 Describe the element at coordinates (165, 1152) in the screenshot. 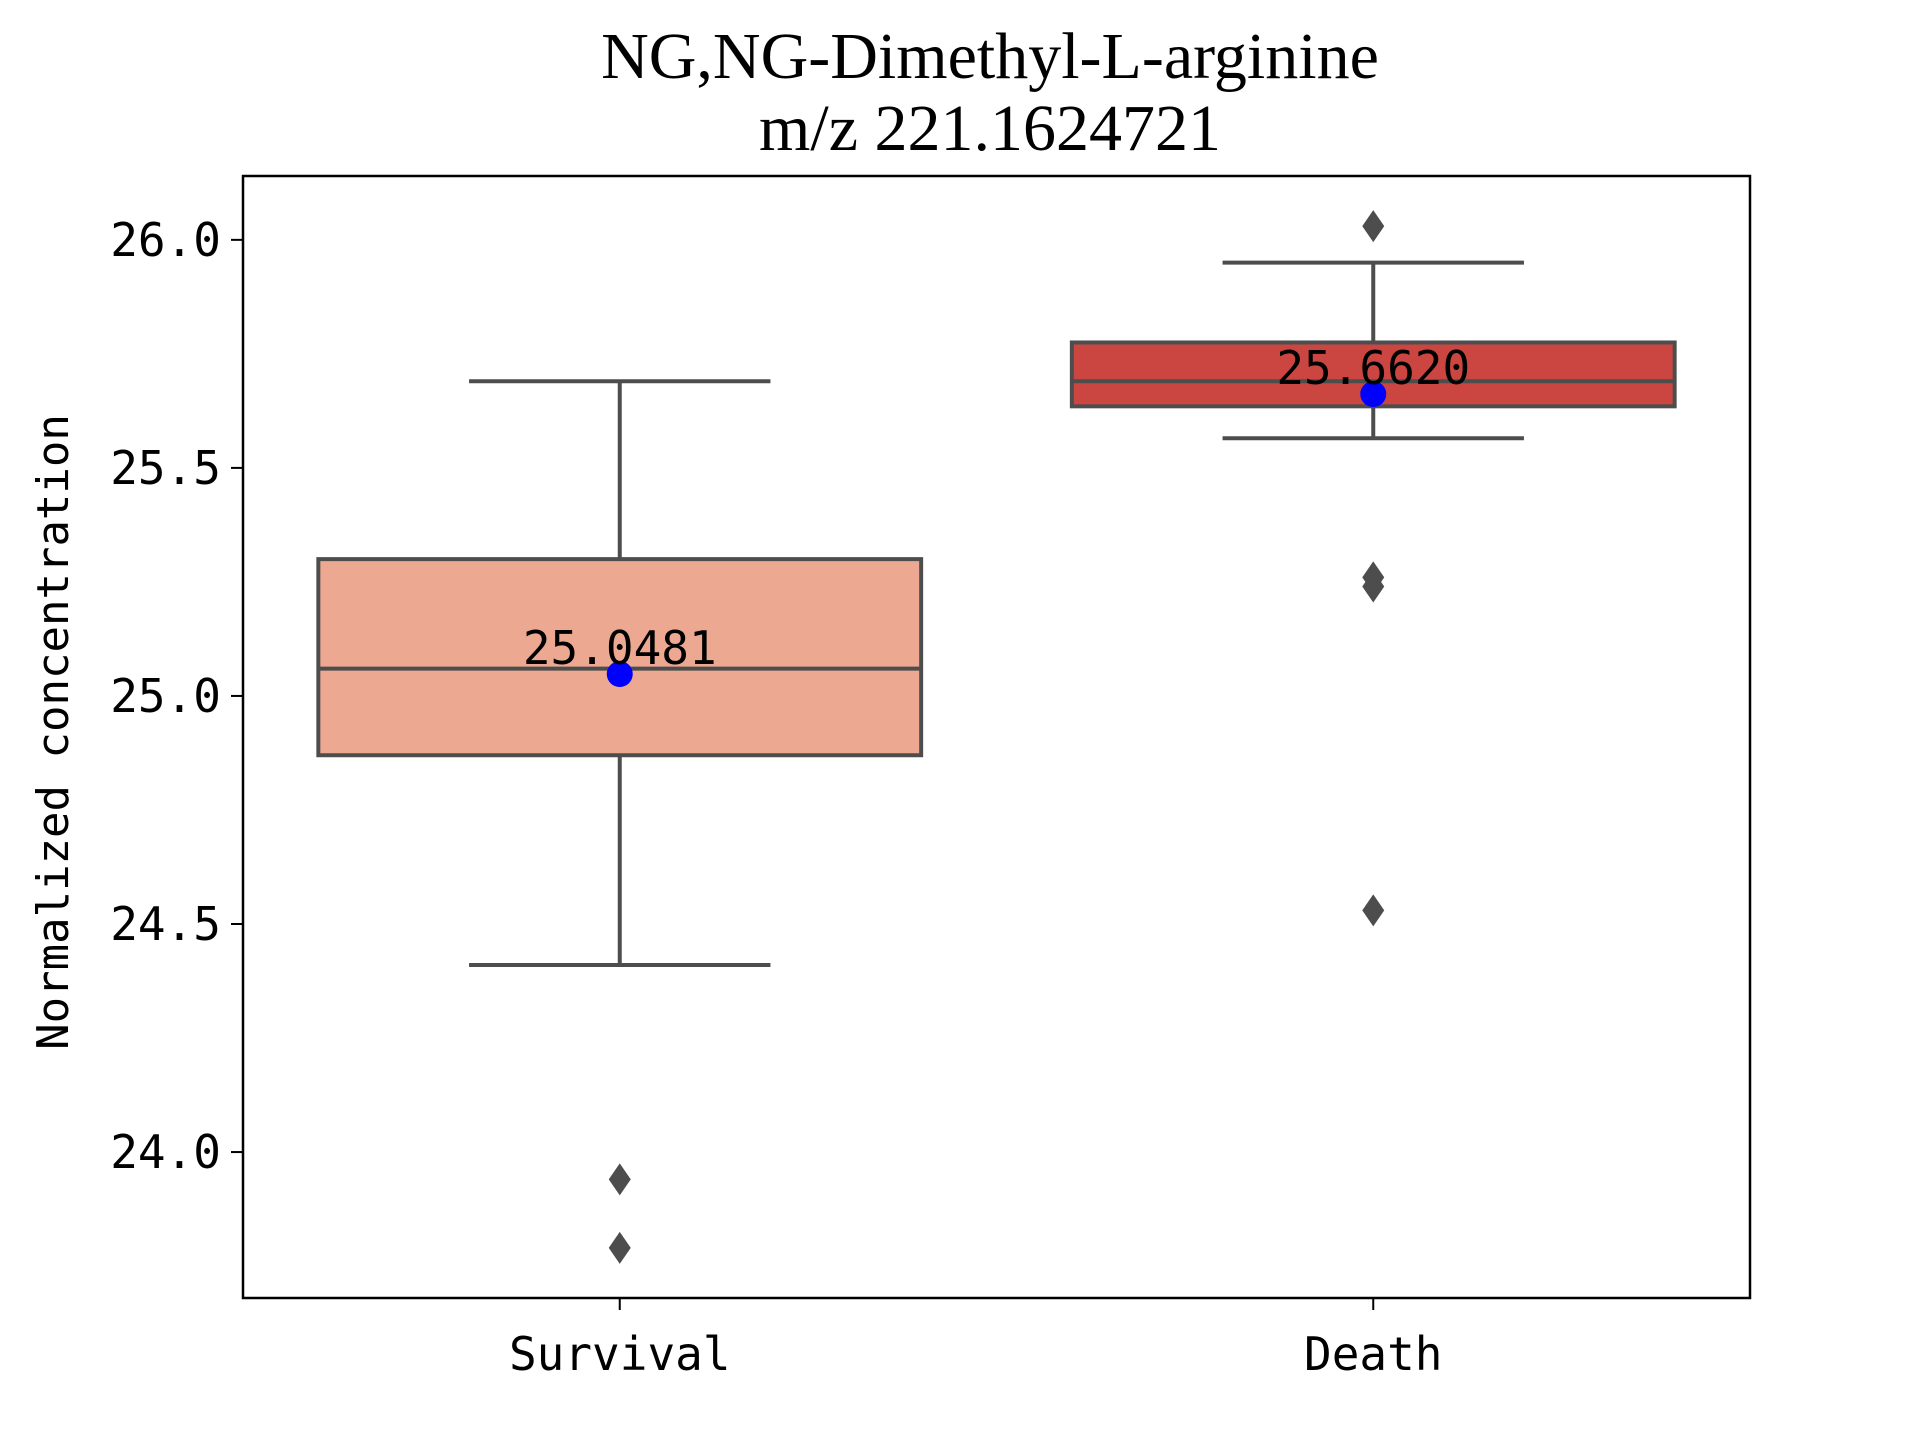

I see `y-tick-label: 24.0` at that location.